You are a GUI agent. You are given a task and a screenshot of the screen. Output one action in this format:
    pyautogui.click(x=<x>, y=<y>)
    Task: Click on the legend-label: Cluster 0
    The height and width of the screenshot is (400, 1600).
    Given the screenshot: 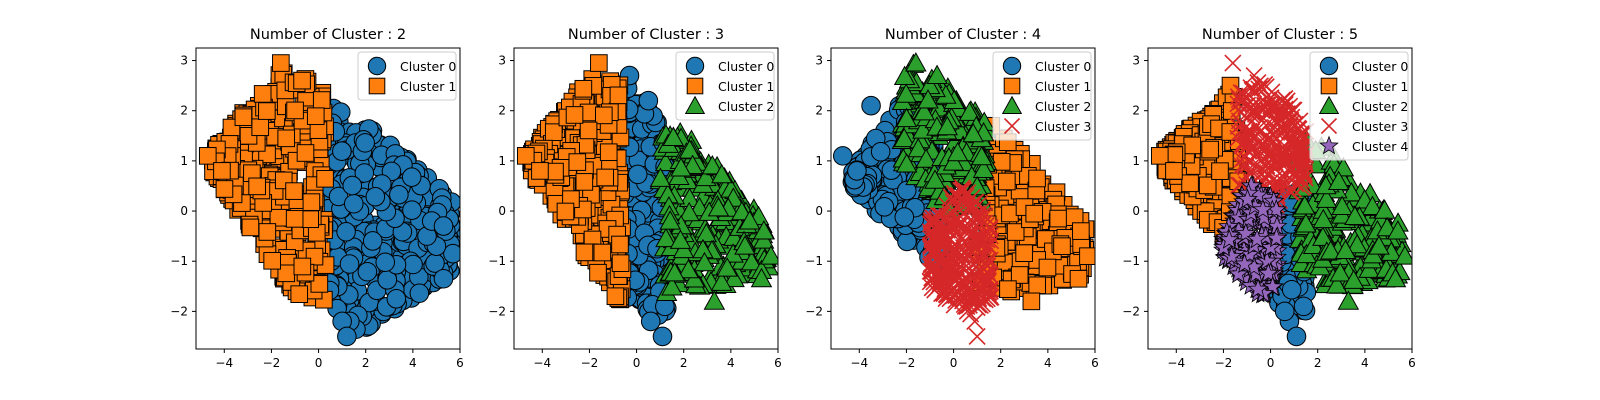 What is the action you would take?
    pyautogui.click(x=746, y=66)
    